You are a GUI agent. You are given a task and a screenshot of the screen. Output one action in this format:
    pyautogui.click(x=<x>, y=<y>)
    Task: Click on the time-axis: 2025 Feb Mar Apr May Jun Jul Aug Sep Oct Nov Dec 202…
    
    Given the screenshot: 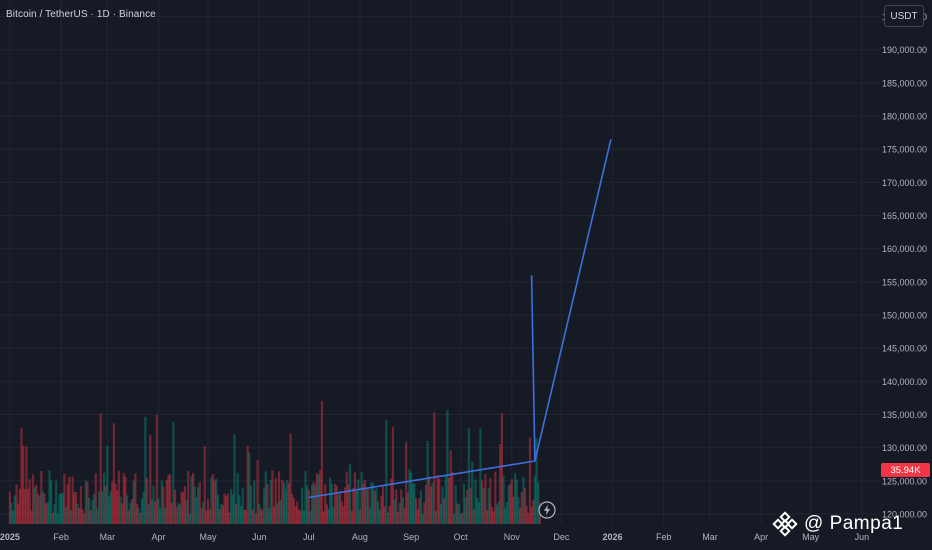 What is the action you would take?
    pyautogui.click(x=434, y=537)
    